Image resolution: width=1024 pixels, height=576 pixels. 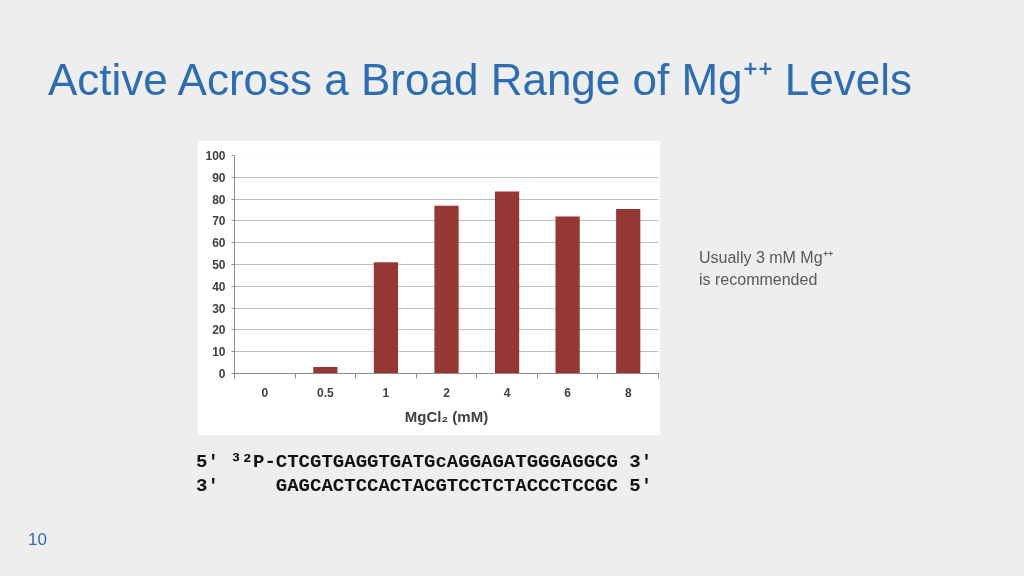 What do you see at coordinates (219, 308) in the screenshot?
I see `y-tick-label: 30` at bounding box center [219, 308].